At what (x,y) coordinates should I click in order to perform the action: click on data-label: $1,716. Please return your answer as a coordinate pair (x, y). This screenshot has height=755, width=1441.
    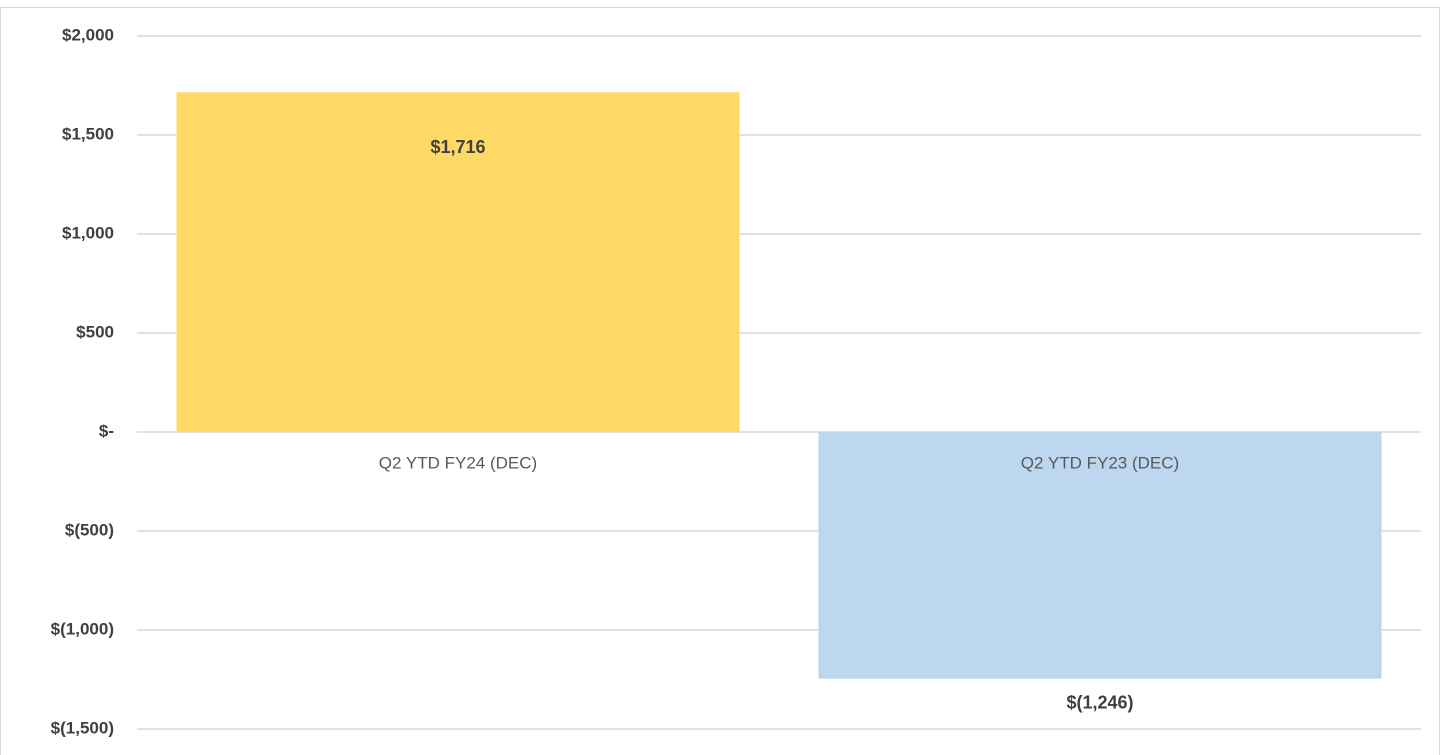
    Looking at the image, I should click on (457, 147).